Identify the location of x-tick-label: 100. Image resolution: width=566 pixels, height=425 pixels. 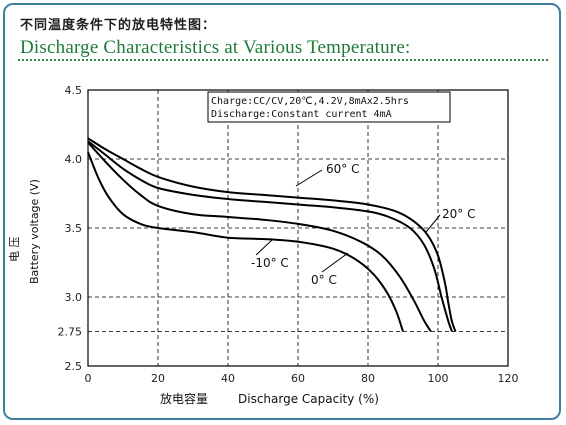
(438, 378).